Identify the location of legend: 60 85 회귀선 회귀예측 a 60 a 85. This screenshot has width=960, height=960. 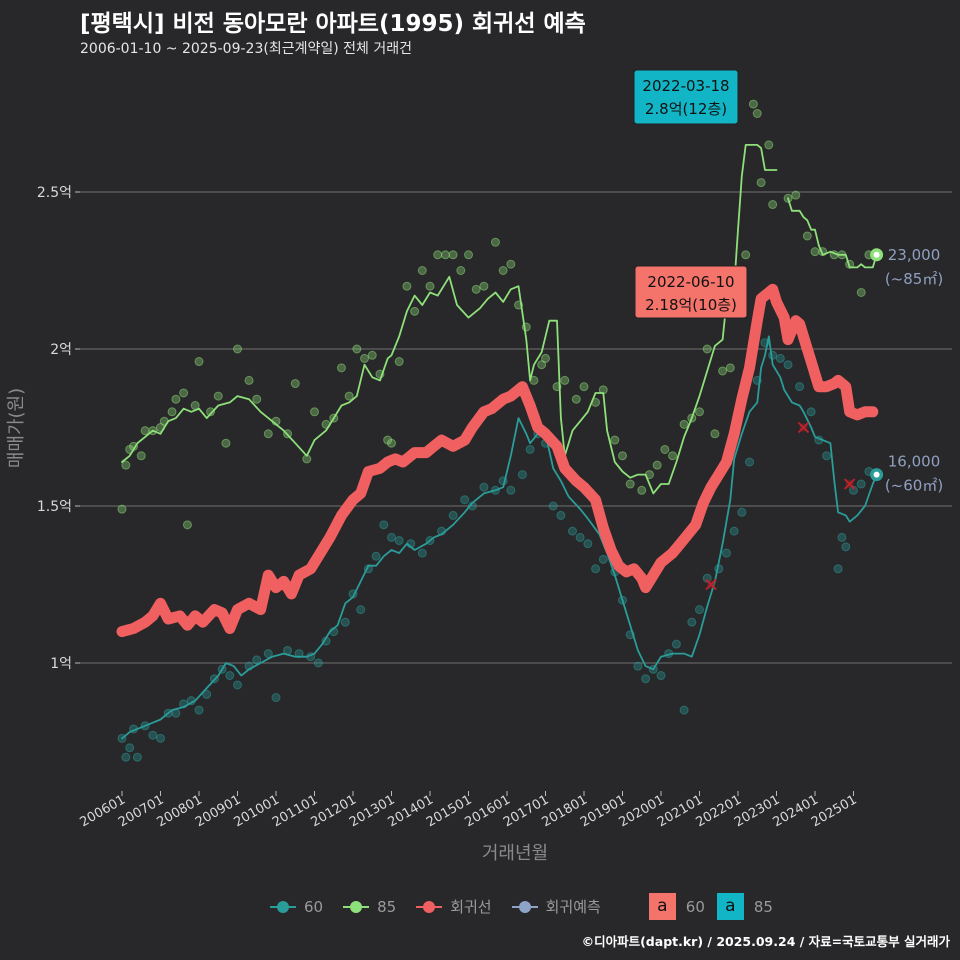
(531, 906).